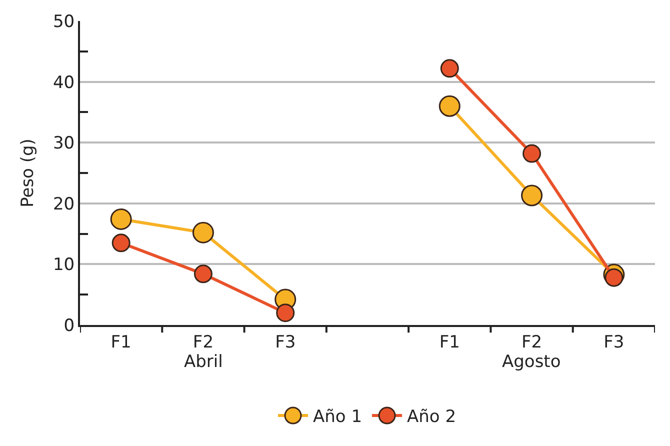 The width and height of the screenshot is (670, 446). What do you see at coordinates (431, 417) in the screenshot?
I see `legend-label: Año 2` at bounding box center [431, 417].